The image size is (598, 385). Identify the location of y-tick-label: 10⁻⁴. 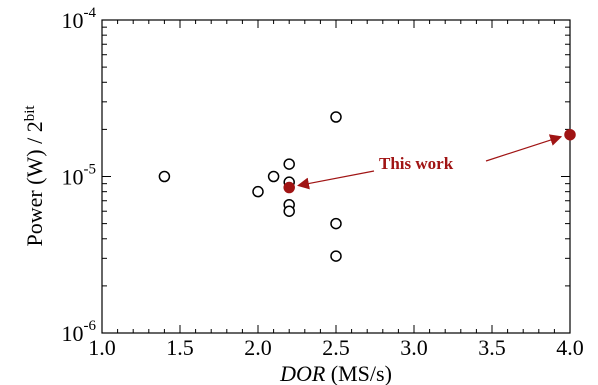
(79, 19).